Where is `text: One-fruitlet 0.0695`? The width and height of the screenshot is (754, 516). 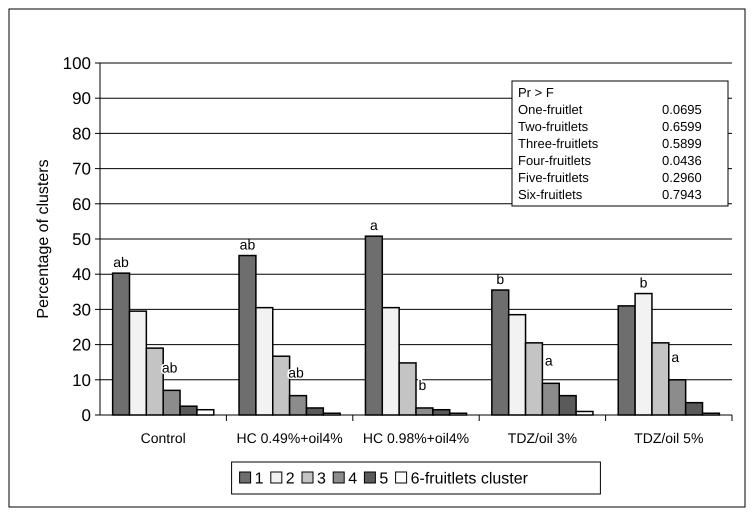
text: One-fruitlet 0.0695 is located at coordinates (610, 109).